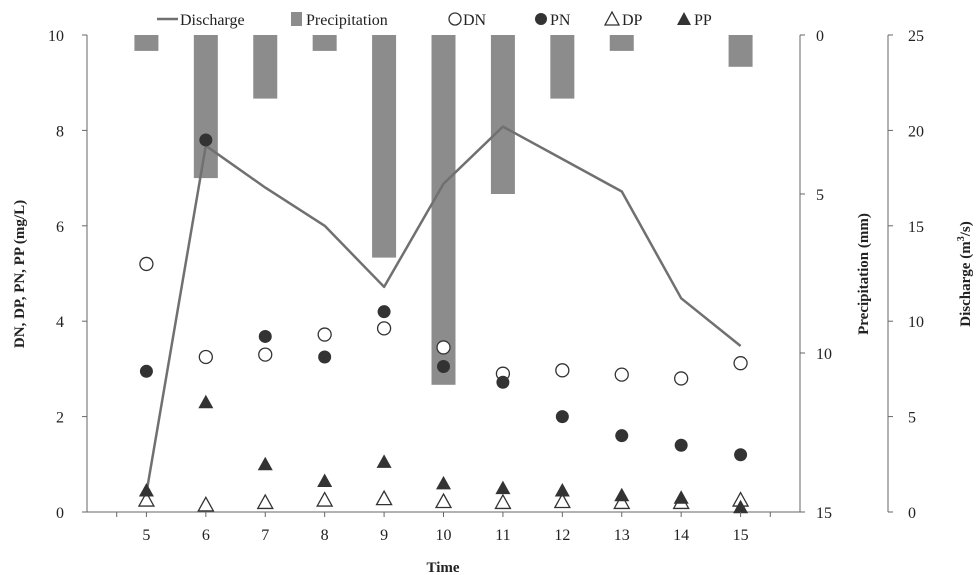 The width and height of the screenshot is (978, 575). What do you see at coordinates (206, 535) in the screenshot?
I see `x-tick-label: 6` at bounding box center [206, 535].